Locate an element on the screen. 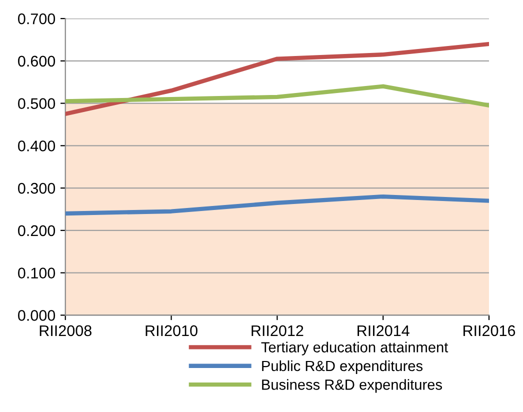  x-tick-label: RII2016 is located at coordinates (490, 330).